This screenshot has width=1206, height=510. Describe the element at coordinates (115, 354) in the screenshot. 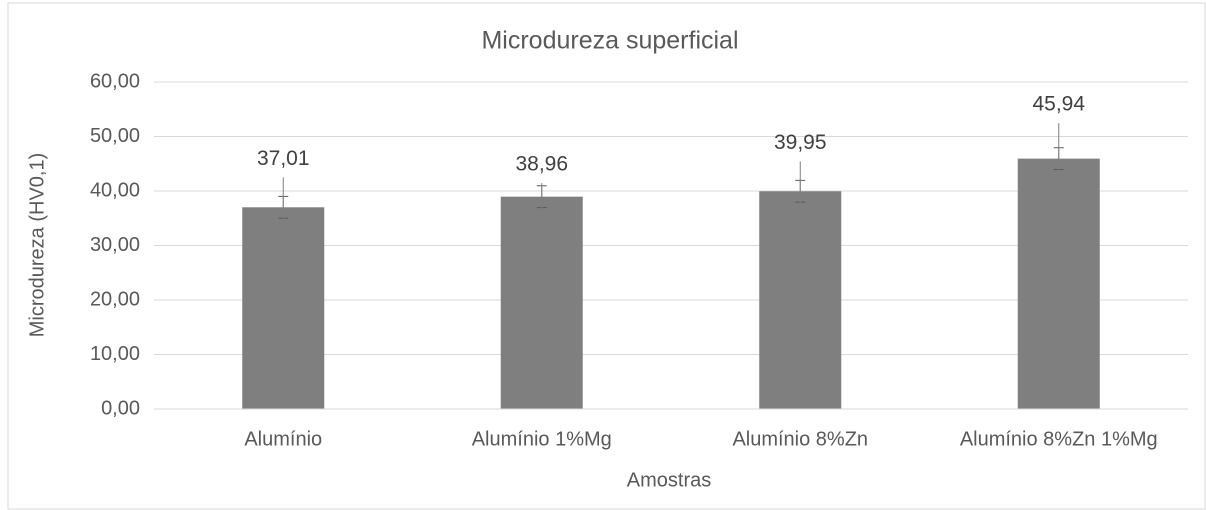

I see `y-tick-label: 10,00` at that location.